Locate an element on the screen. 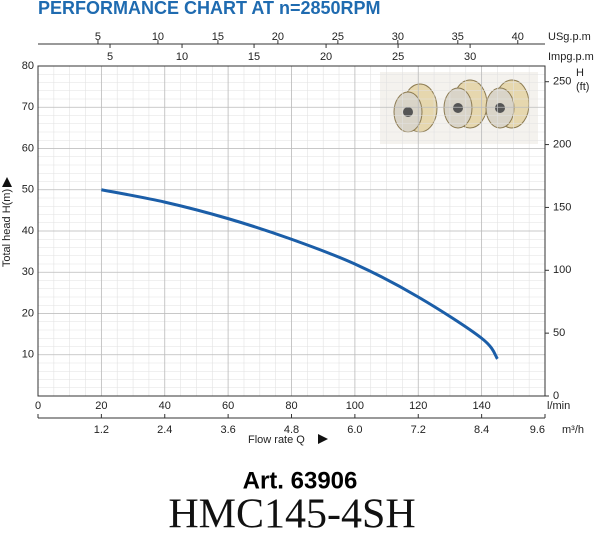  y-tick-label: 30 is located at coordinates (28, 272).